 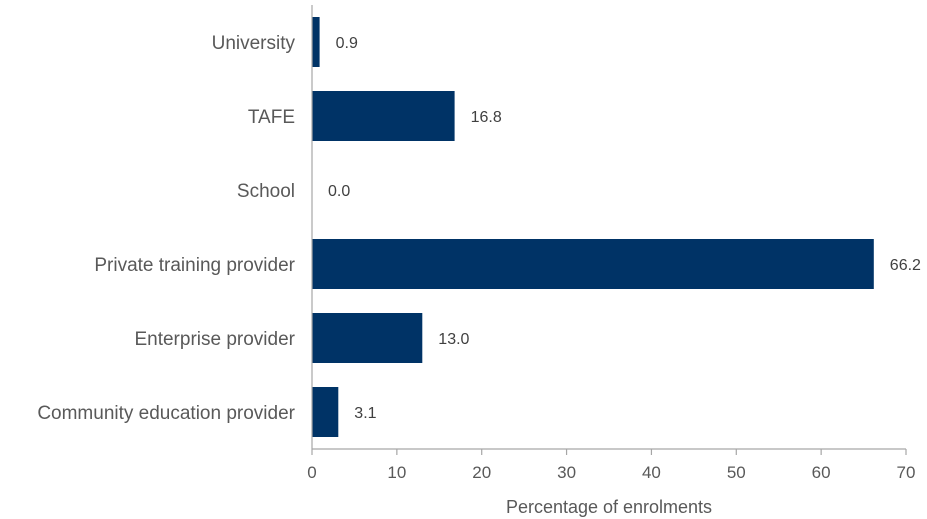 I want to click on x-tick-label: 60, so click(x=821, y=472).